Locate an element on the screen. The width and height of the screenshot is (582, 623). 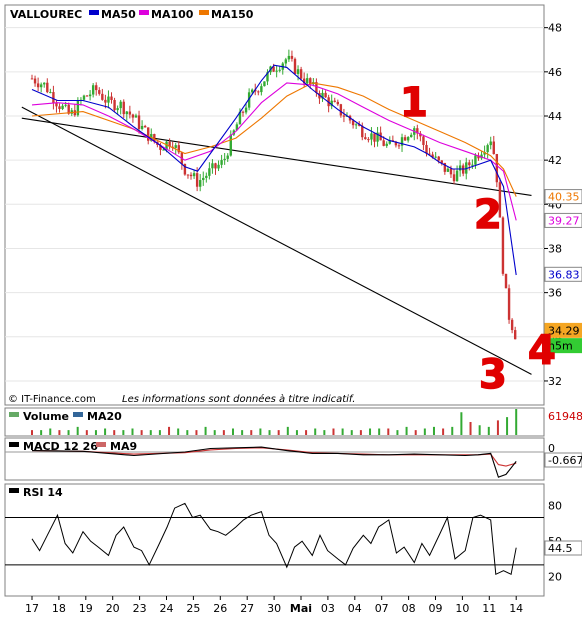
macd-line is located at coordinates (274, 462).